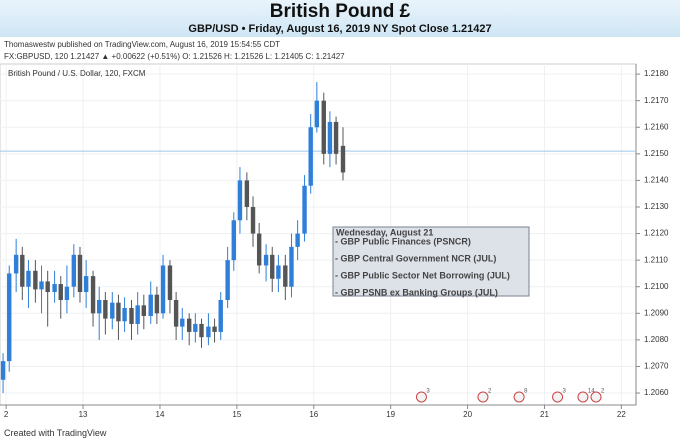  What do you see at coordinates (656, 286) in the screenshot?
I see `y-tick-label: 1.2100` at bounding box center [656, 286].